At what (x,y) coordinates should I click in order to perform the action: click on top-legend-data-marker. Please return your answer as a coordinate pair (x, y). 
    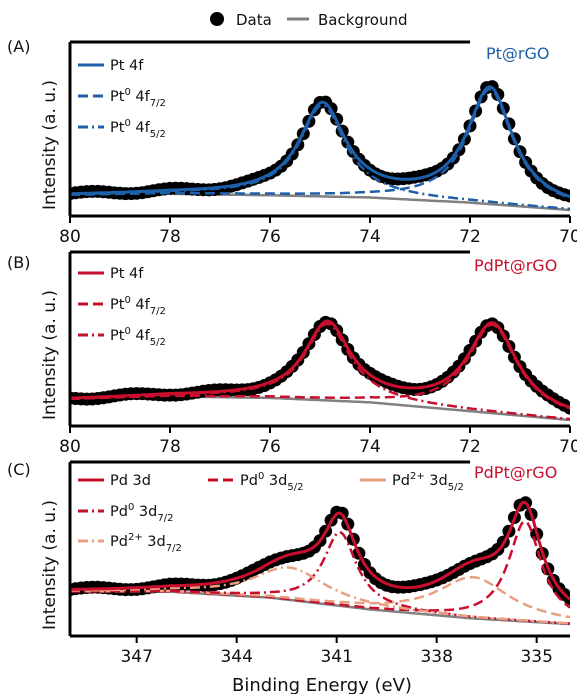
    Looking at the image, I should click on (217, 19).